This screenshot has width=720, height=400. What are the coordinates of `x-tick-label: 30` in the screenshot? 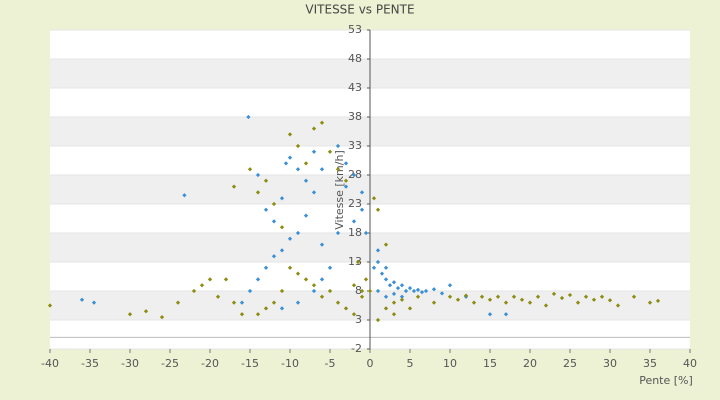 It's located at (610, 363).